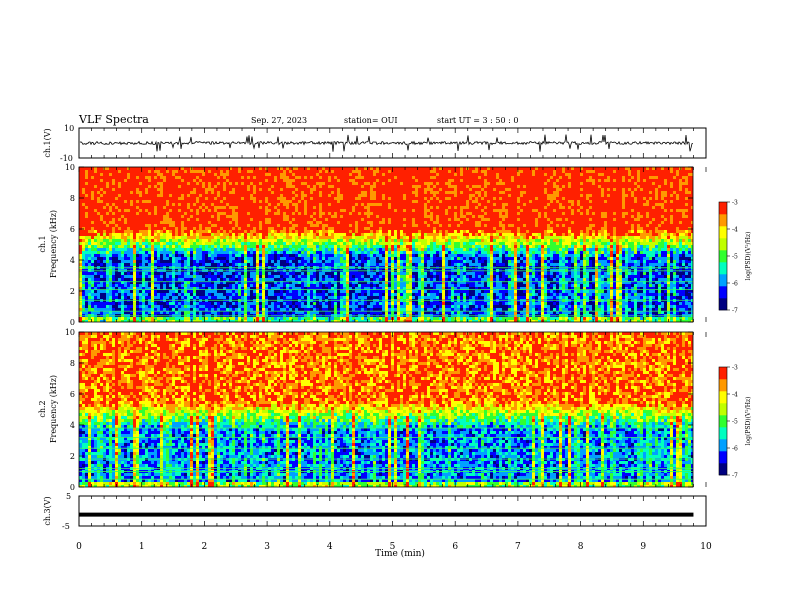  What do you see at coordinates (375, 143) in the screenshot?
I see `ch1-waveform-panel: 10 -10 ch.1(V)` at bounding box center [375, 143].